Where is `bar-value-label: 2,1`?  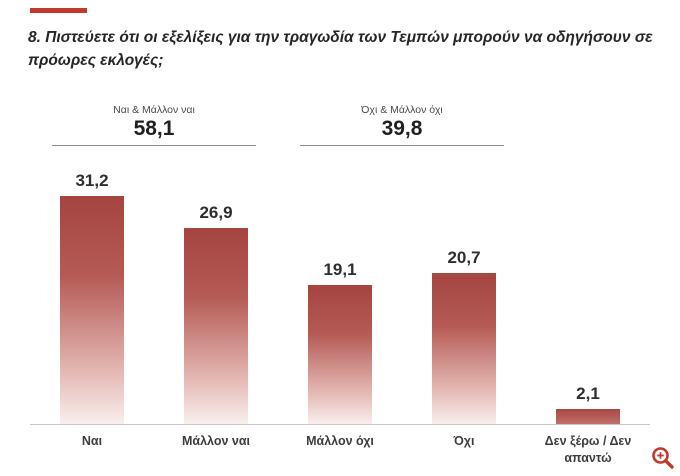 bar-value-label: 2,1 is located at coordinates (588, 393).